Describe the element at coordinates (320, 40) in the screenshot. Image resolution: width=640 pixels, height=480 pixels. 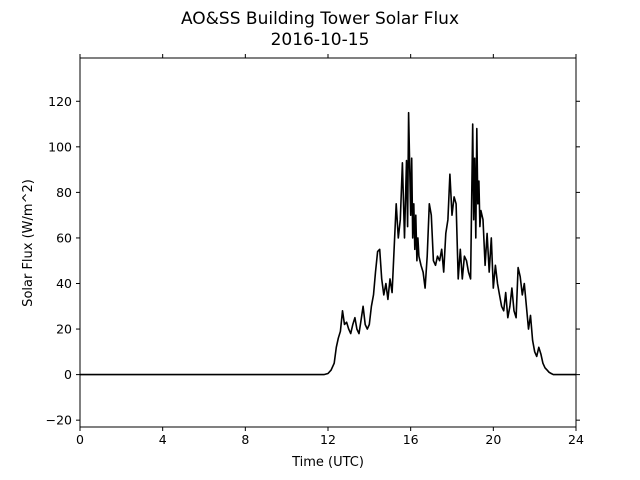
I see `chart-subtitle: 2016-10-15` at that location.